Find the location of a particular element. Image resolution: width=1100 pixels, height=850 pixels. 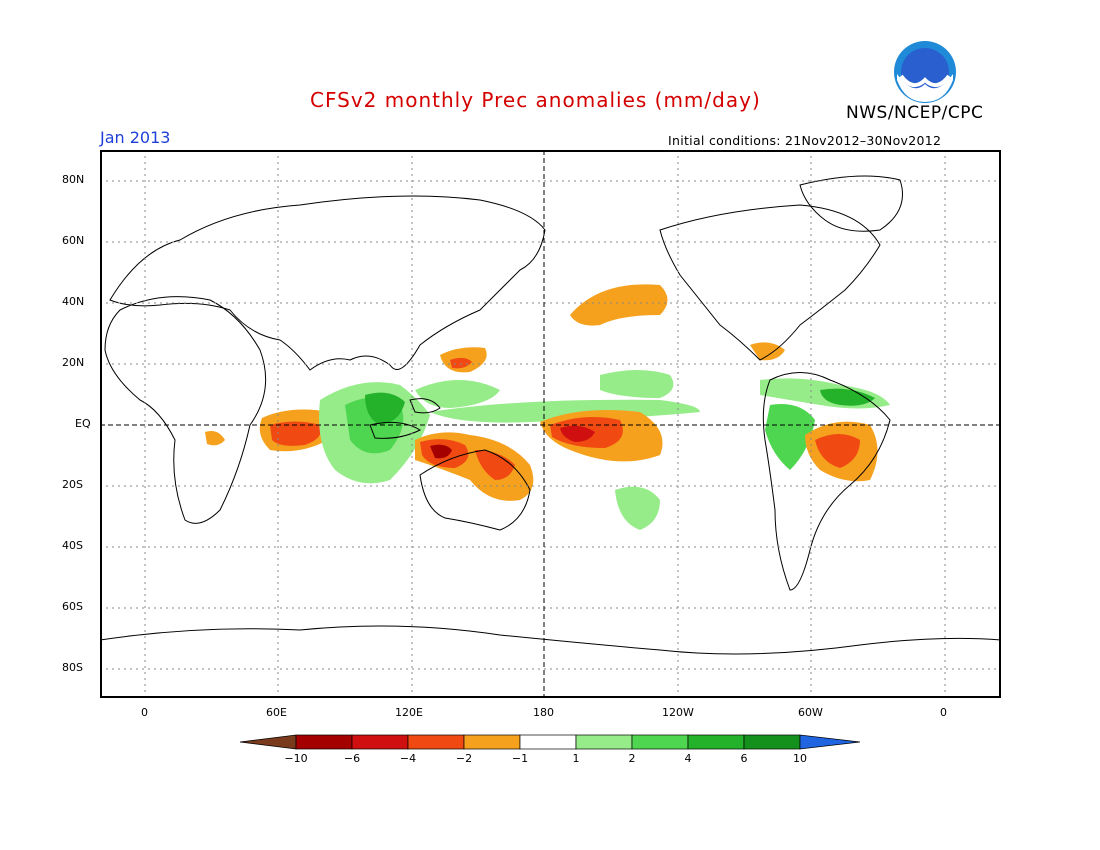

lon-label: 60E is located at coordinates (276, 712).